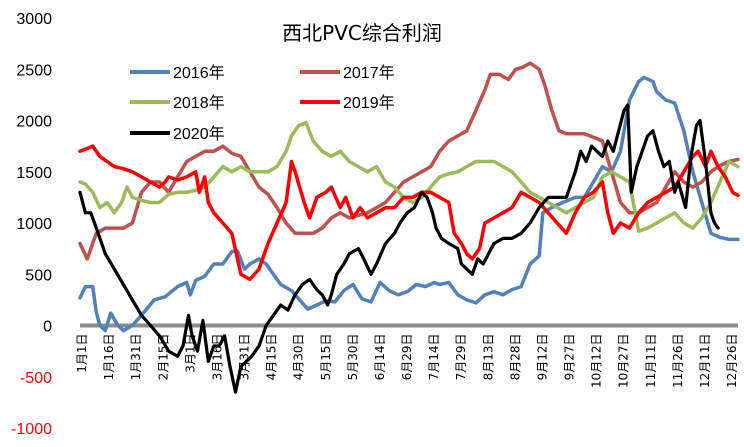  I want to click on legend-label: 2016年, so click(199, 73).